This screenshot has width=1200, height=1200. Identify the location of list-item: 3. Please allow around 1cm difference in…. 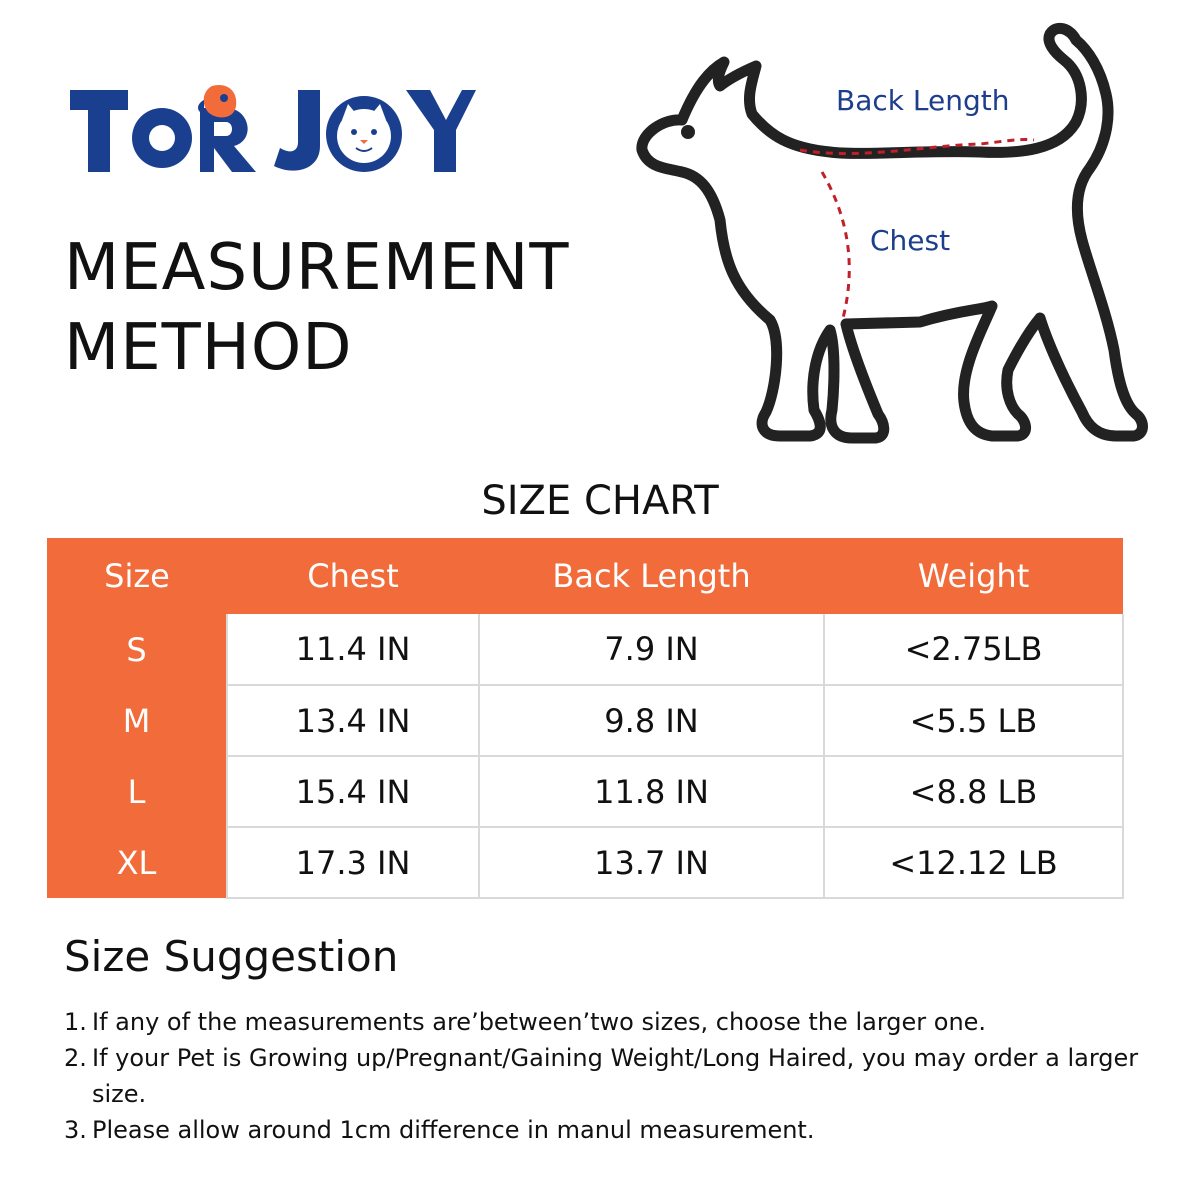
(604, 1130).